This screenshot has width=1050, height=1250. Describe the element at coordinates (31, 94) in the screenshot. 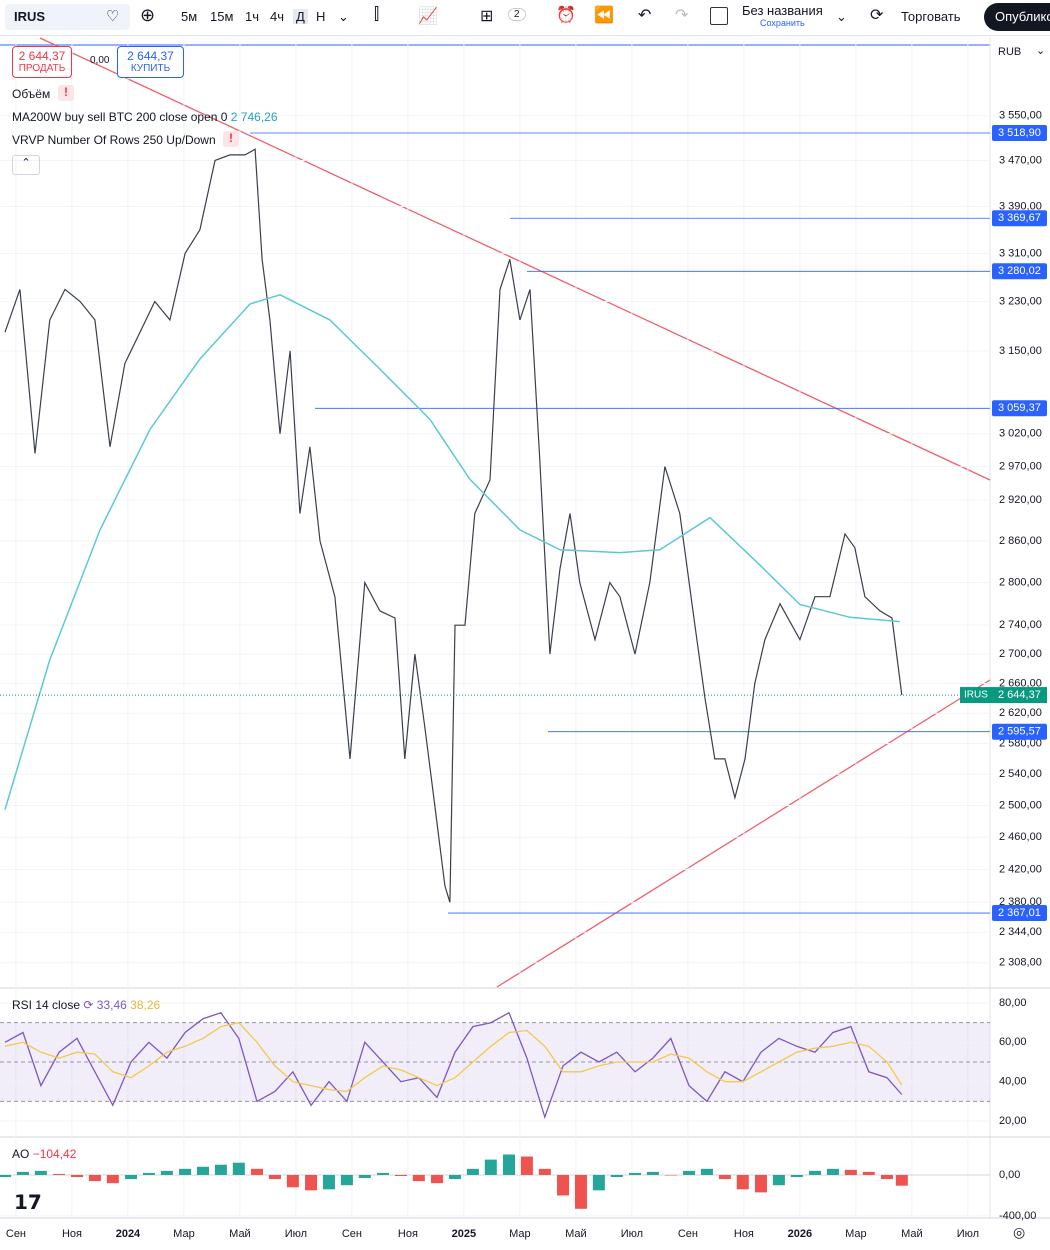

I see `volume-legend: Объём` at that location.